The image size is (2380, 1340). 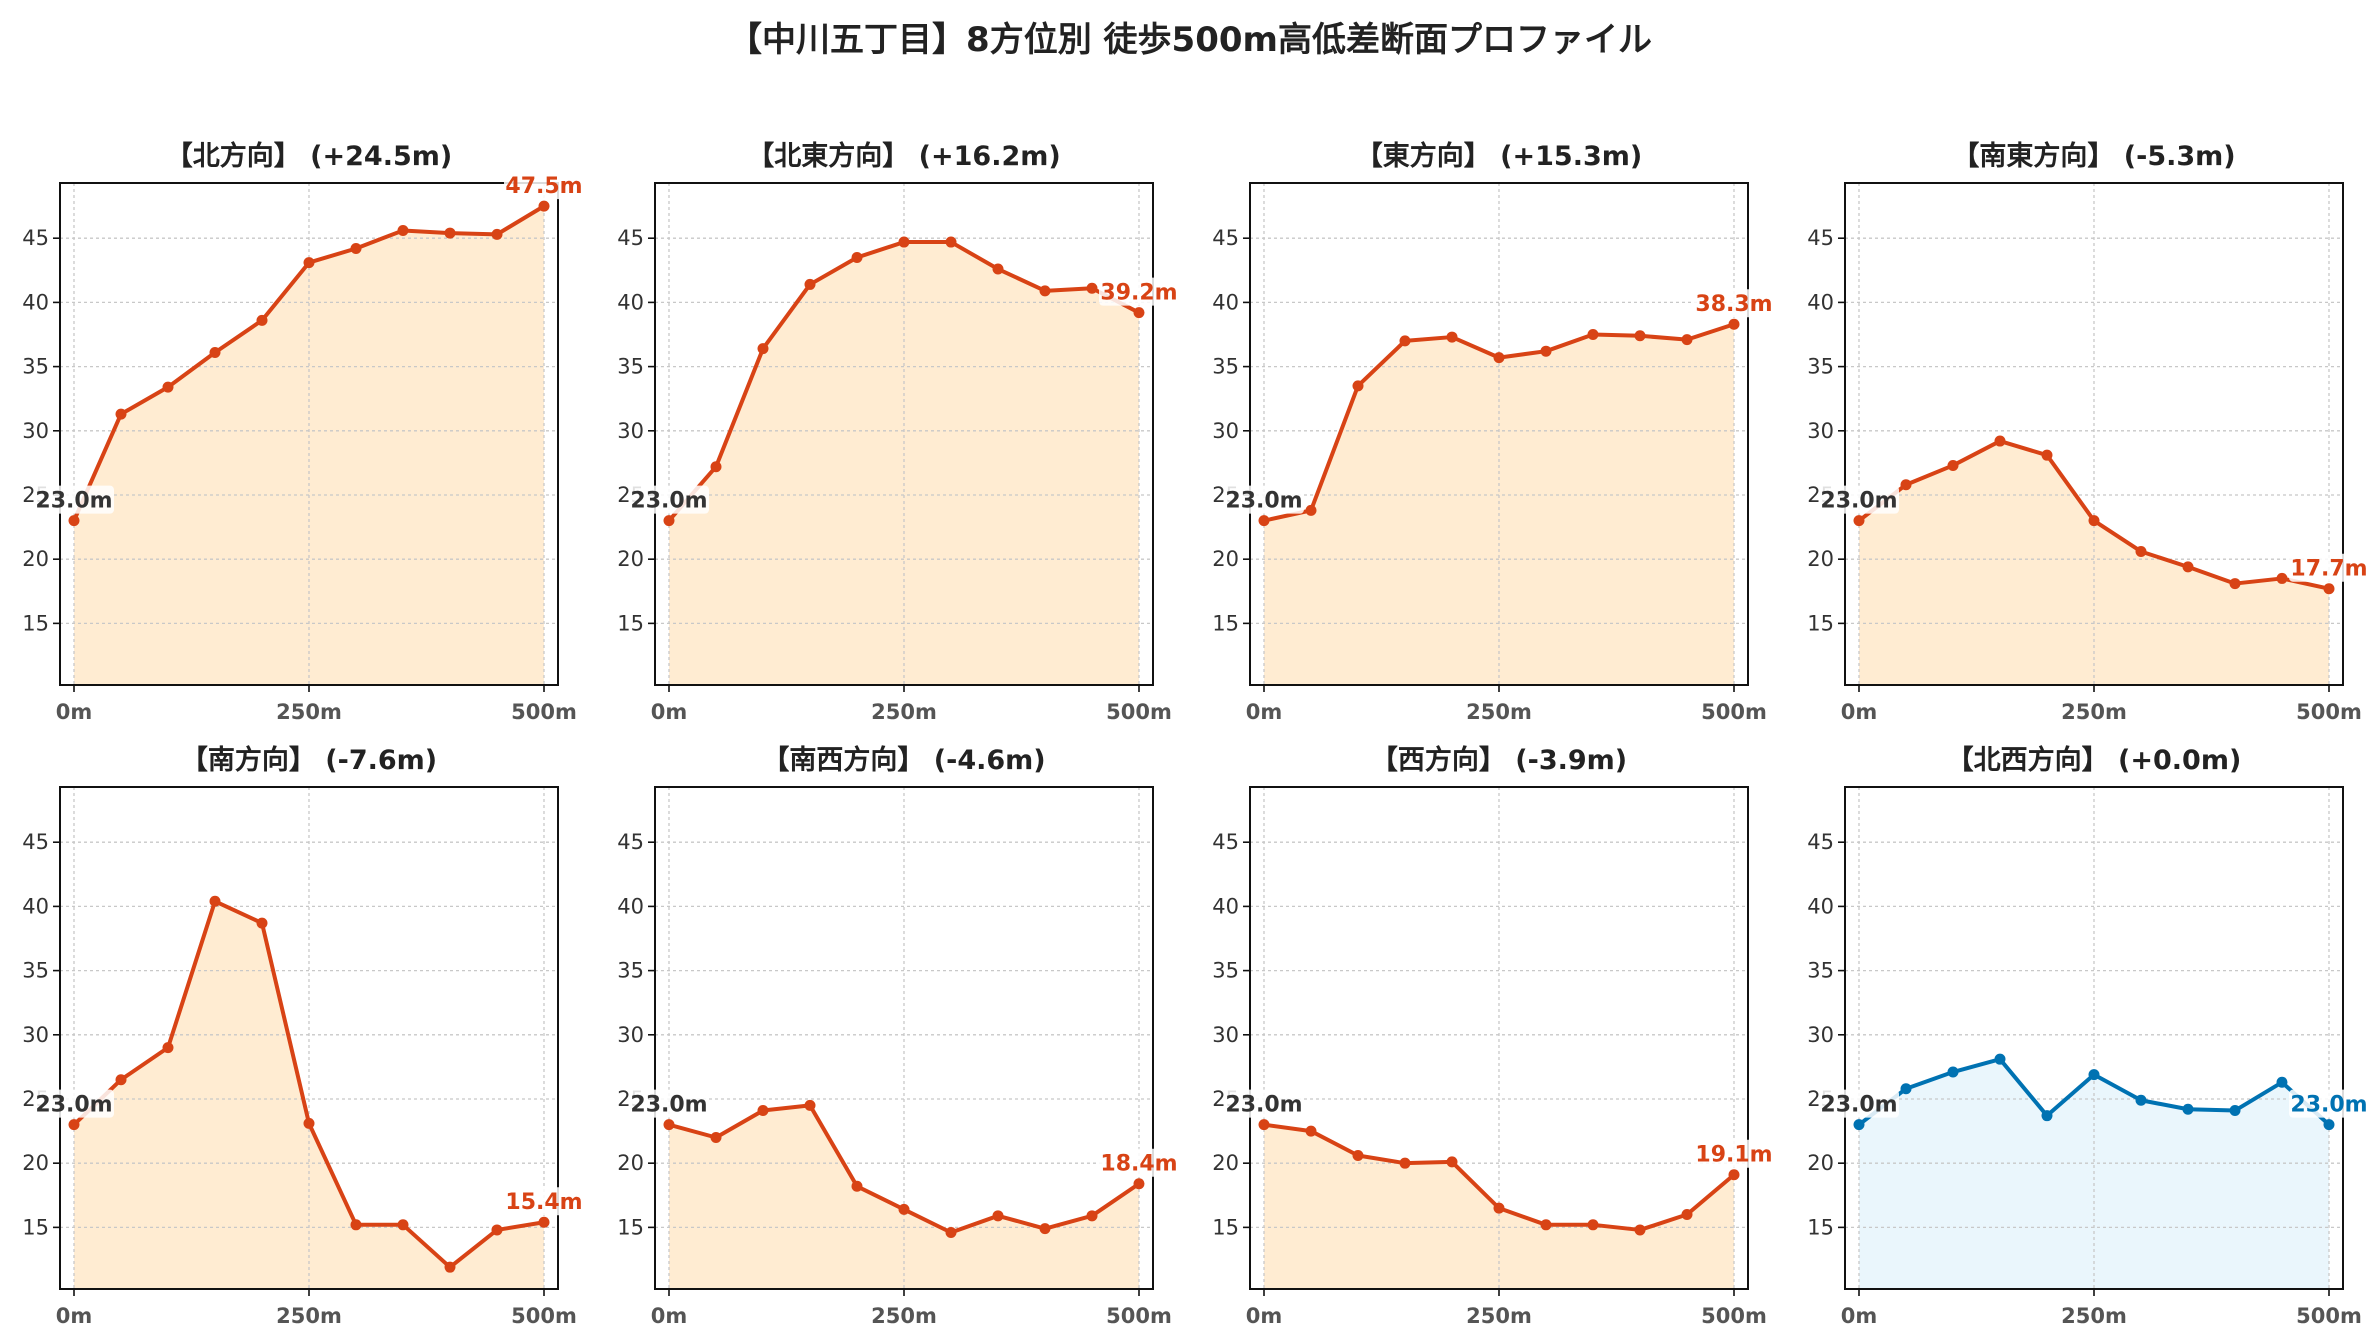 I want to click on end-label: 18.4m, so click(x=1138, y=1164).